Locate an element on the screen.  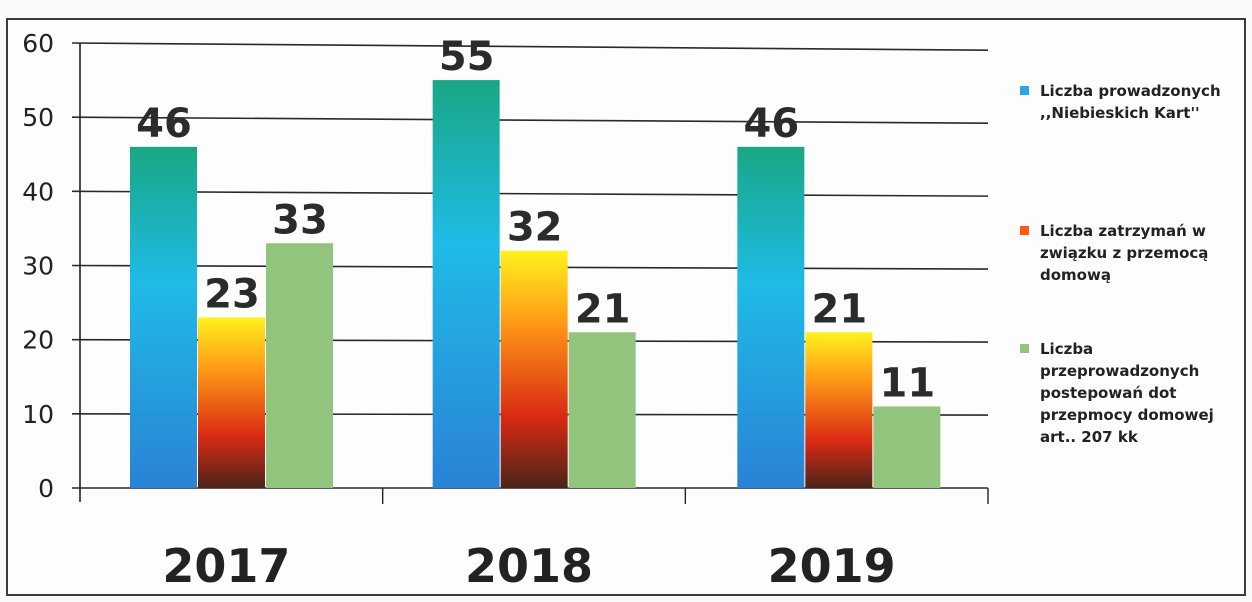
data-label-2017-series-1: 46 is located at coordinates (164, 124).